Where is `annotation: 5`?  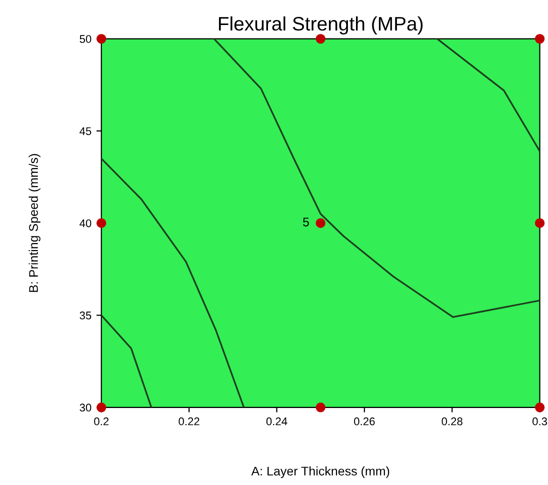 annotation: 5 is located at coordinates (306, 222).